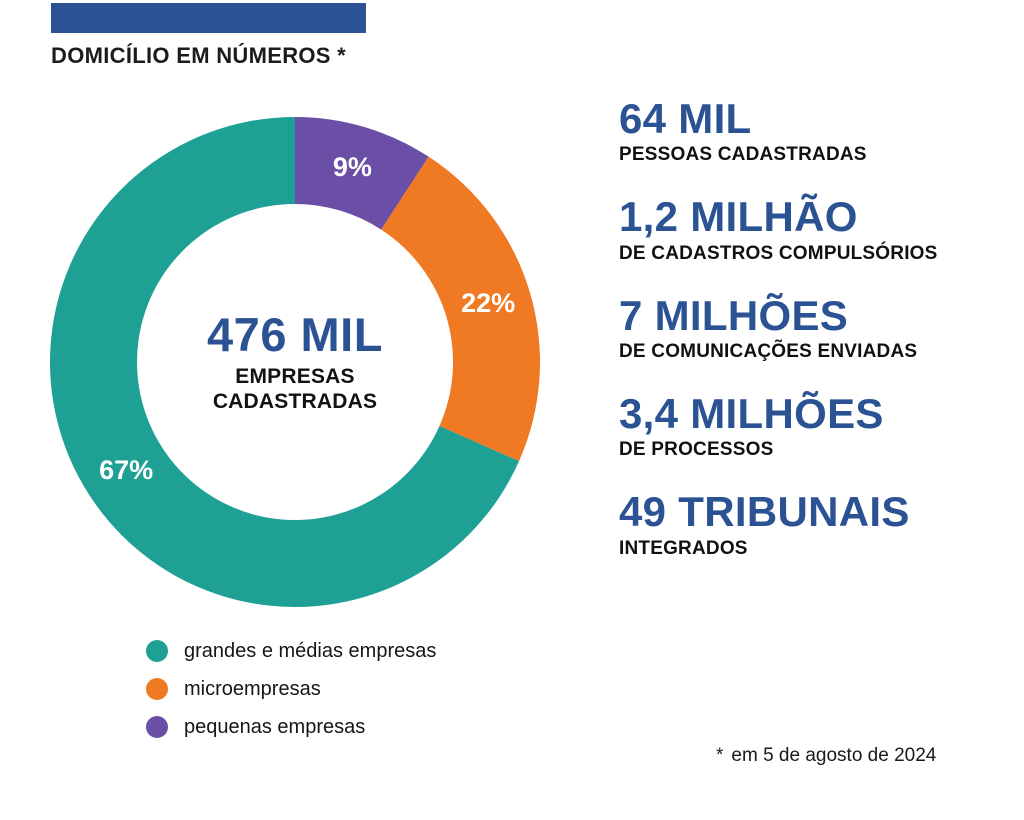 The height and width of the screenshot is (820, 1024). I want to click on stat-item-processos: 3,4 MILHÕES DE PROCESSOS, so click(819, 426).